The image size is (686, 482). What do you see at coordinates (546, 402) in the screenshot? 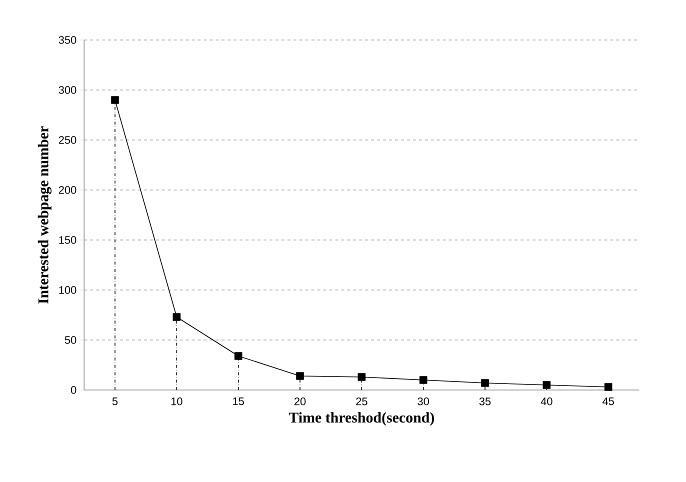
I see `x-tick-label: 40` at bounding box center [546, 402].